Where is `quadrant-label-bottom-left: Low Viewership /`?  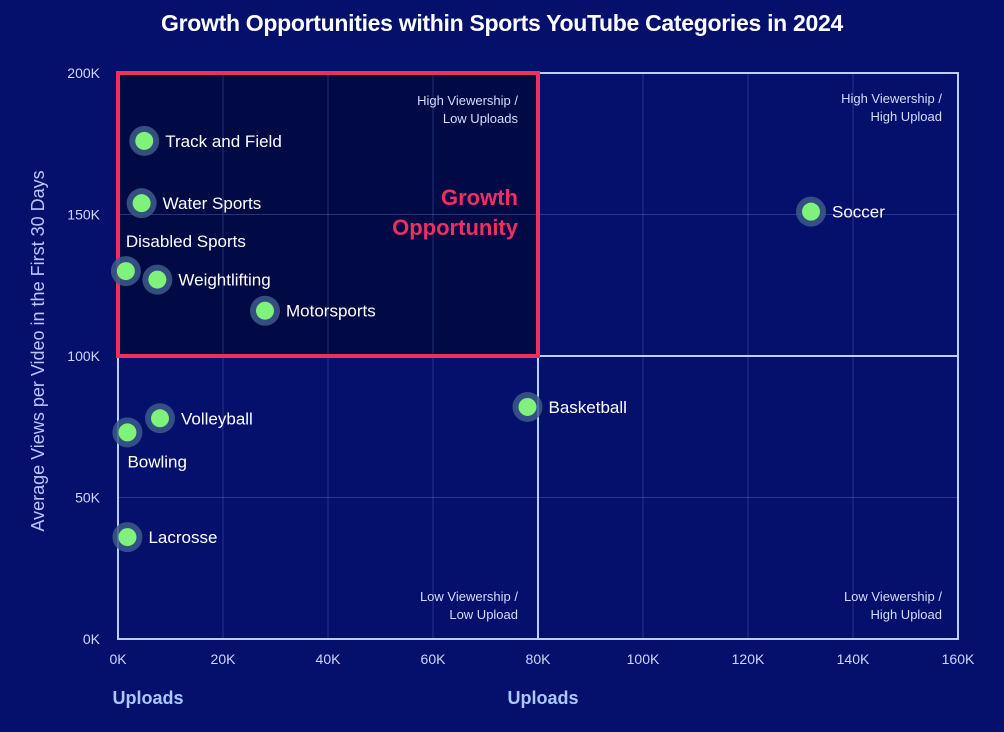 quadrant-label-bottom-left: Low Viewership / is located at coordinates (469, 596).